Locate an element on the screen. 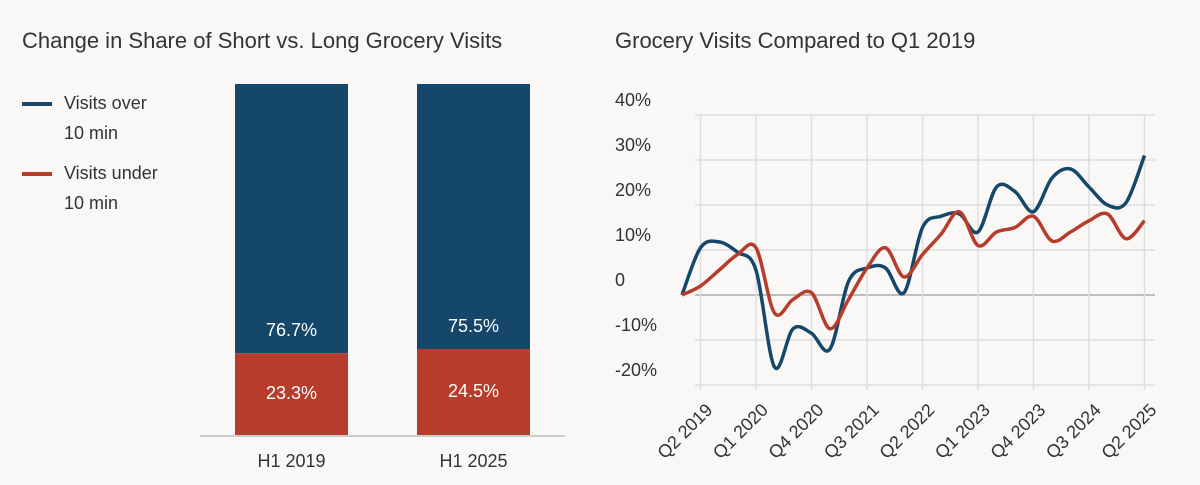  legend-item: Visits over 10 min is located at coordinates (97, 118).